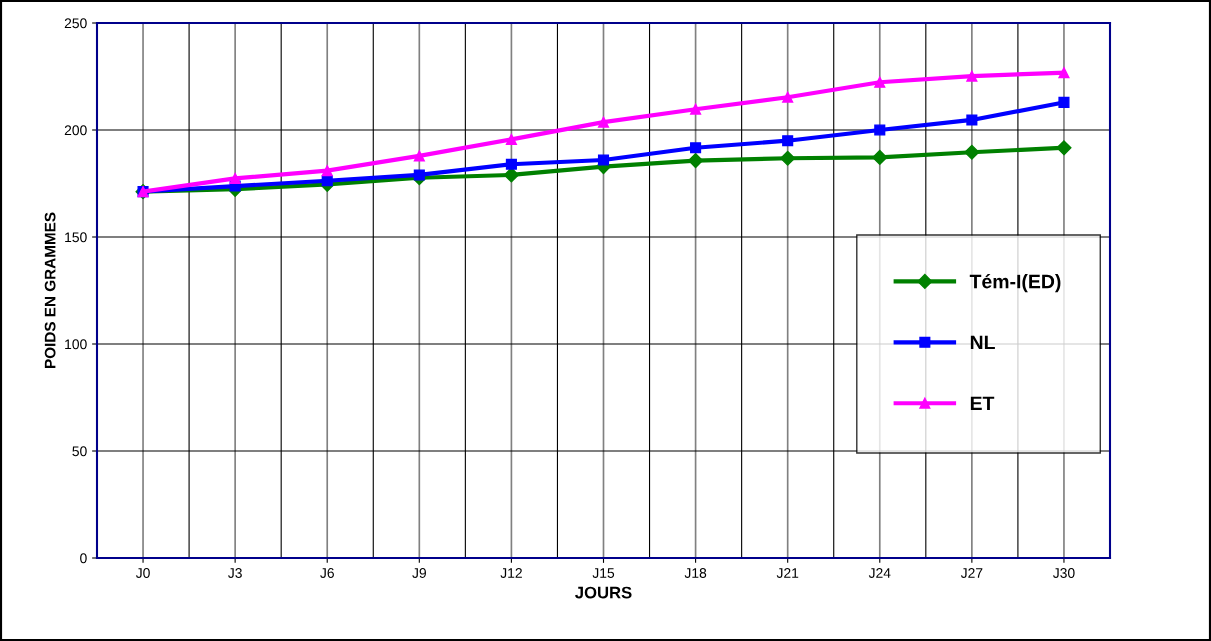 This screenshot has width=1211, height=641. Describe the element at coordinates (695, 573) in the screenshot. I see `x-tick-label: J18` at that location.